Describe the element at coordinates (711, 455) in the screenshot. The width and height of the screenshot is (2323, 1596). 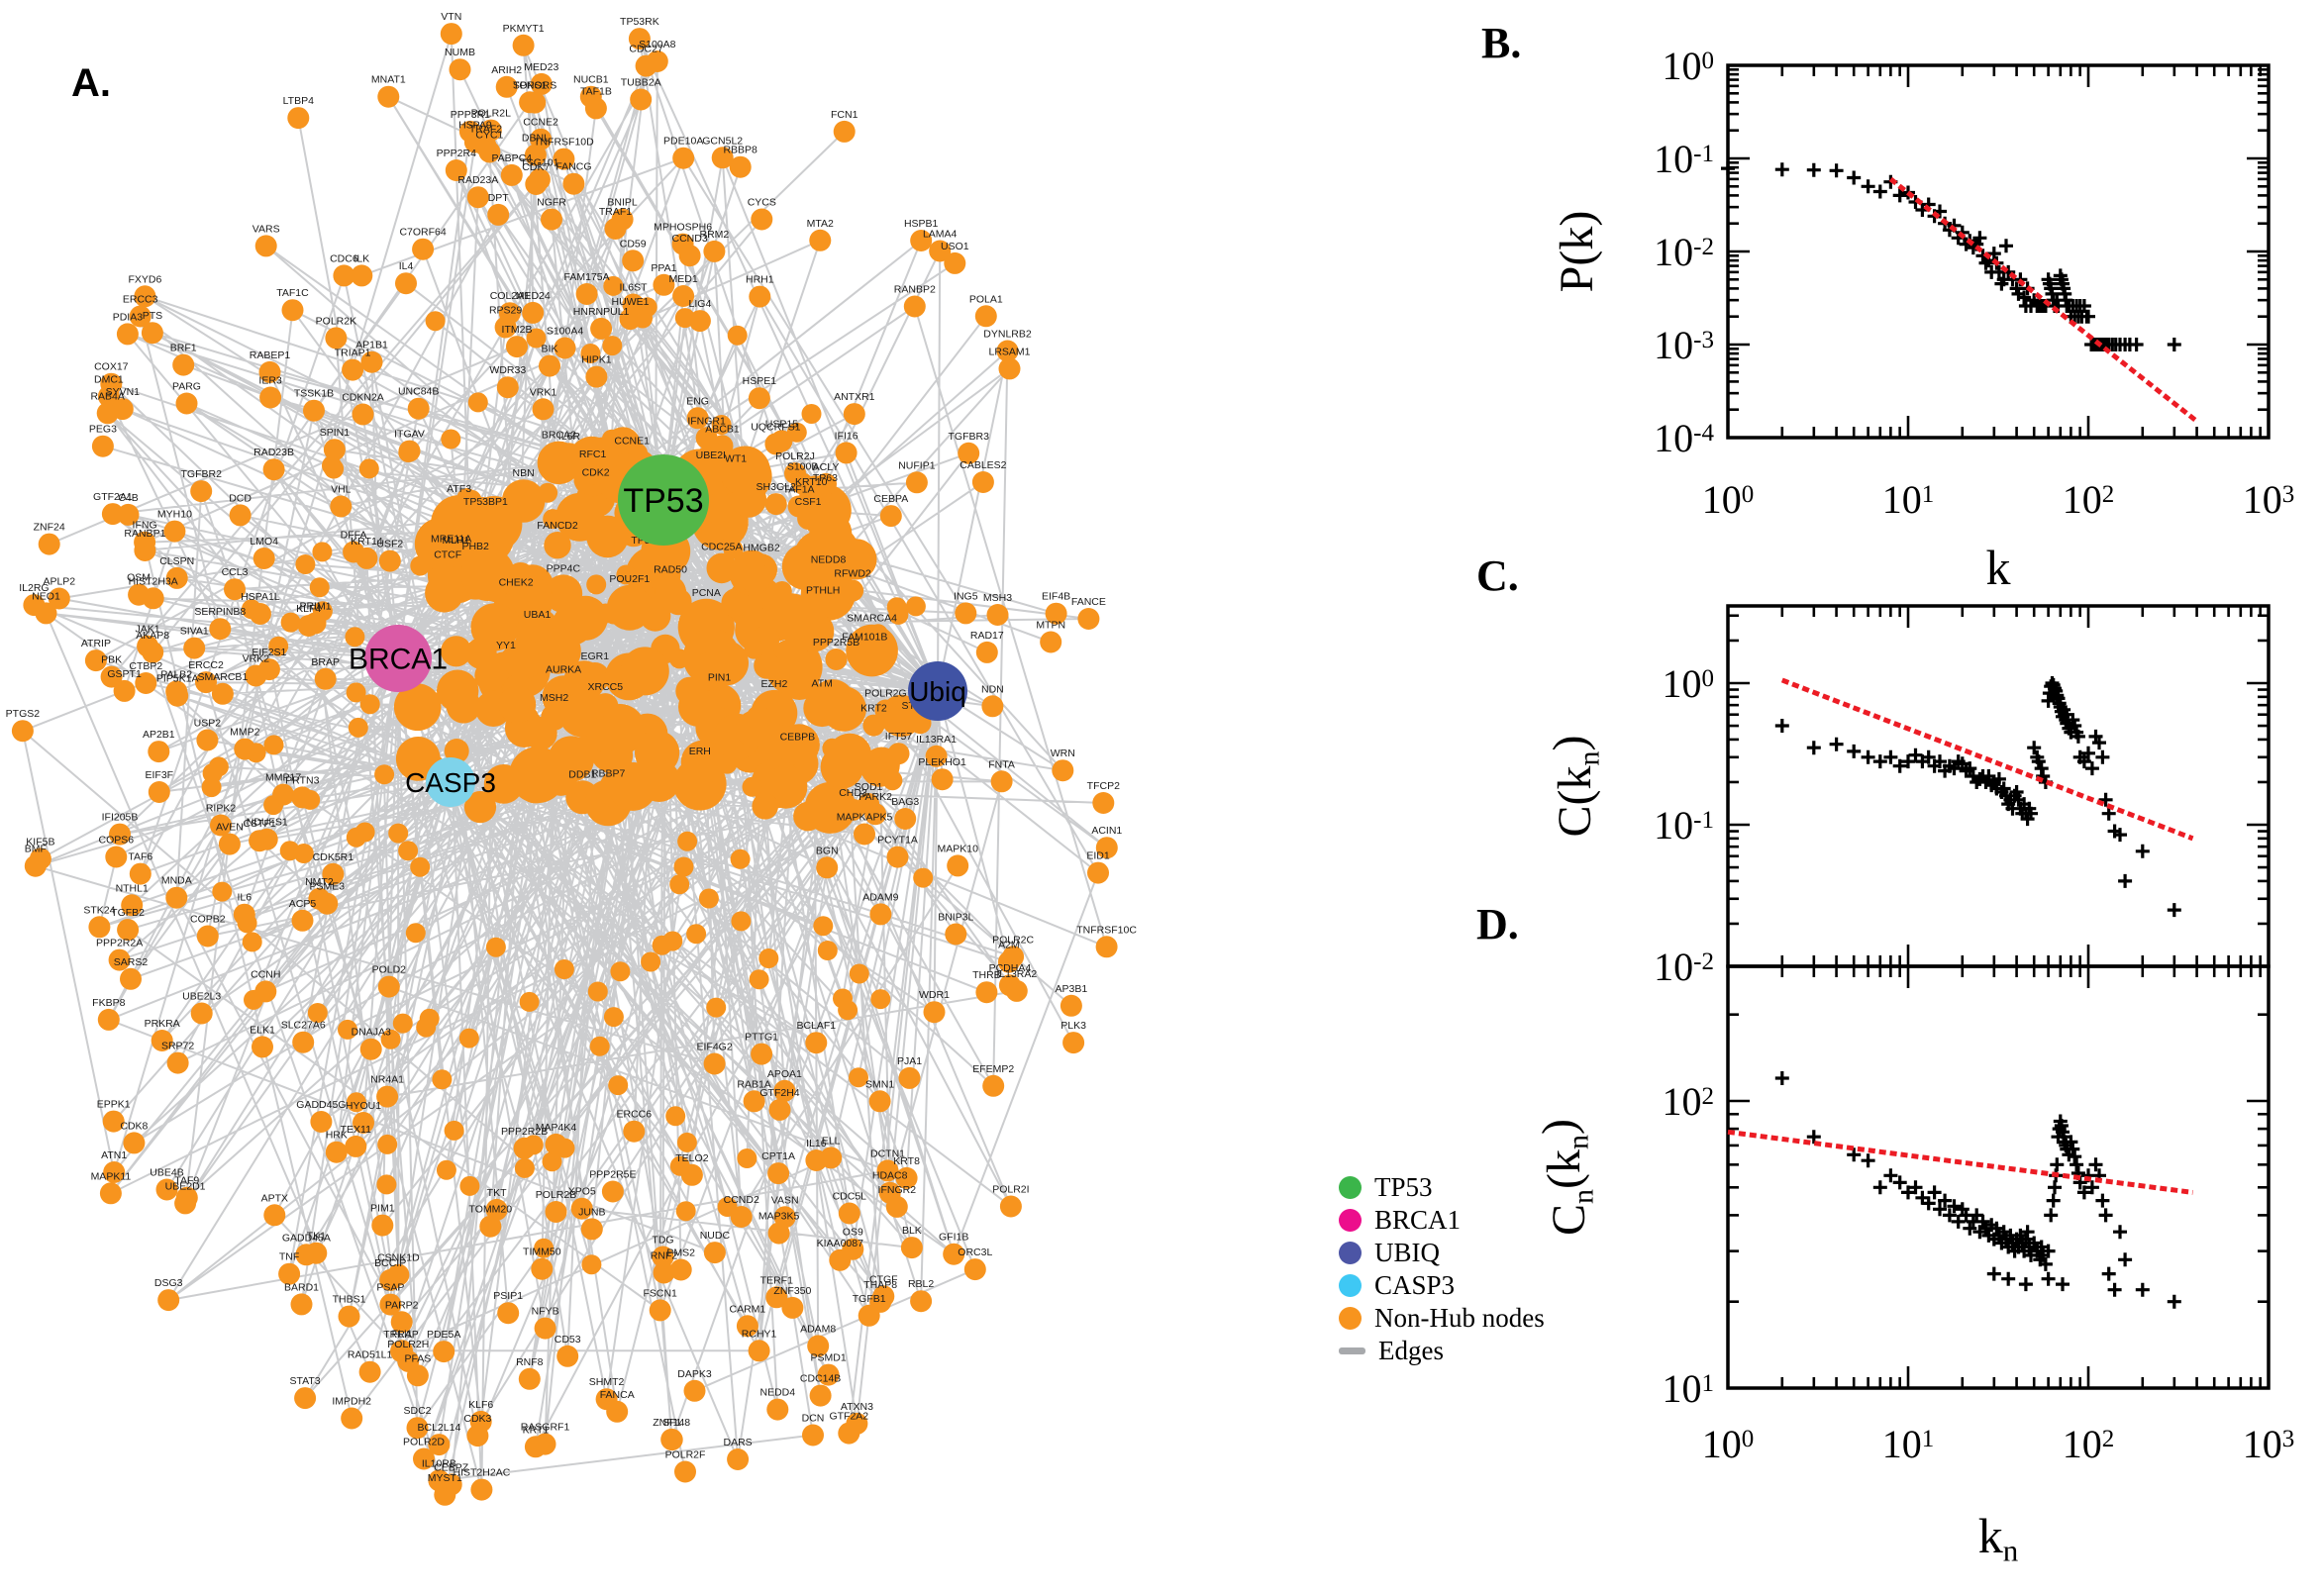
I see `gene-label: UBE2I` at that location.